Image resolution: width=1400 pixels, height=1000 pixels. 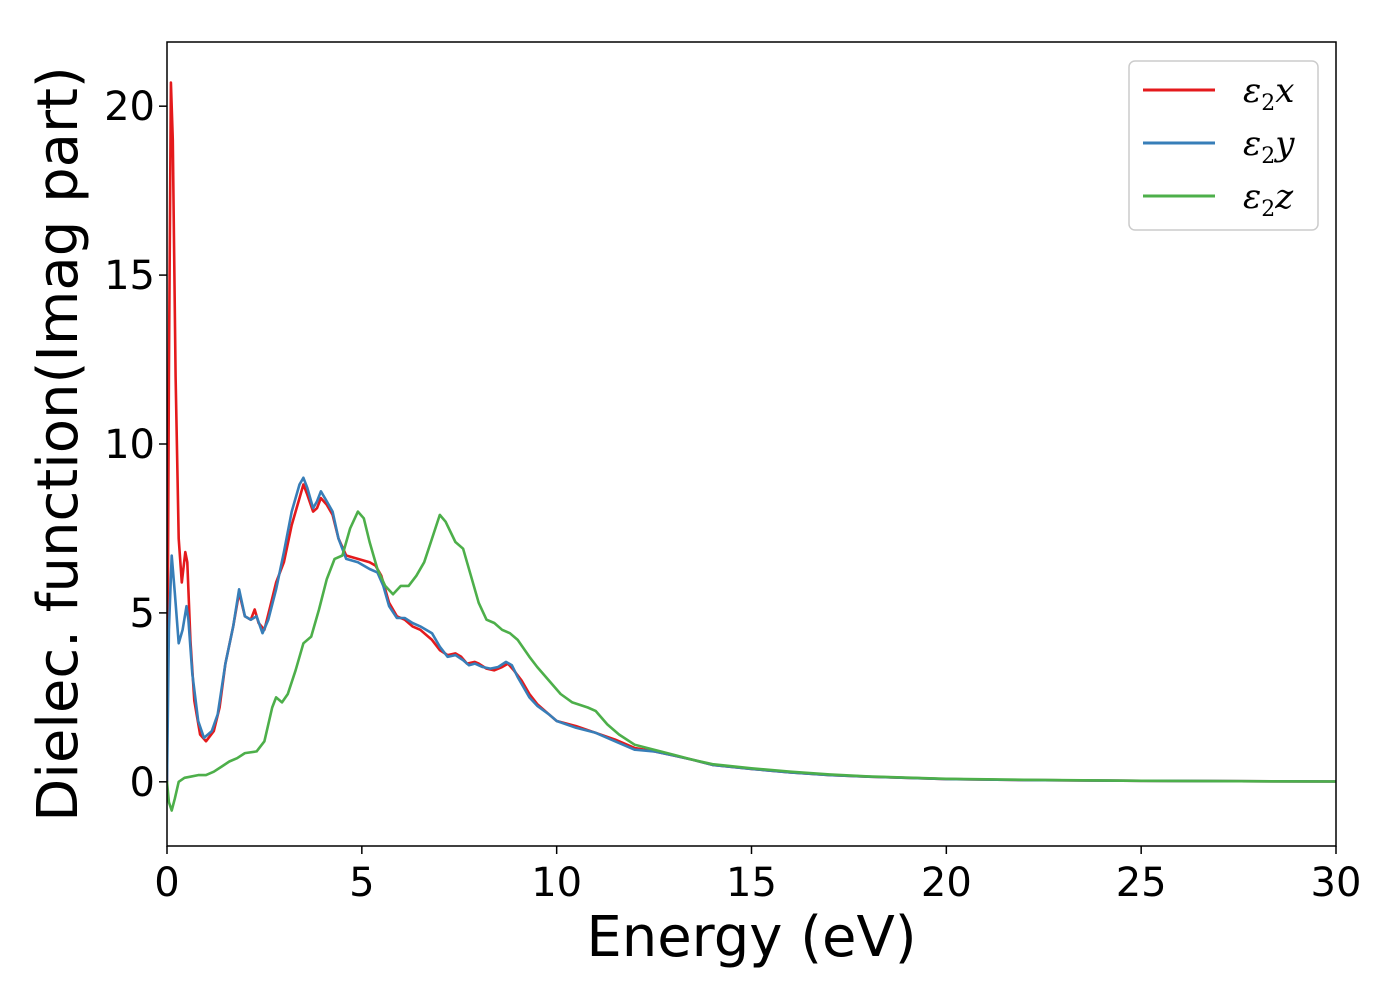 I want to click on x-axis-label: Energy (eV), so click(x=751, y=937).